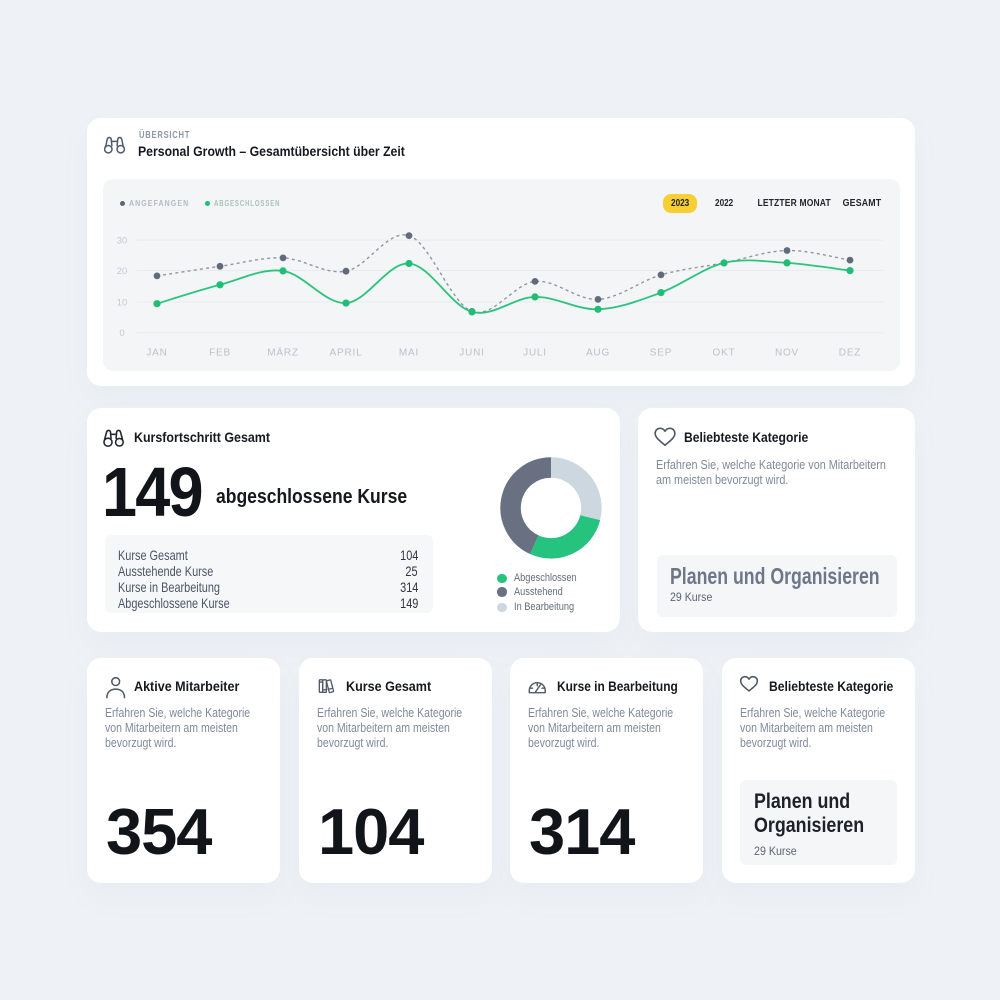 The image size is (1000, 1000). I want to click on svg-text: AUG, so click(598, 353).